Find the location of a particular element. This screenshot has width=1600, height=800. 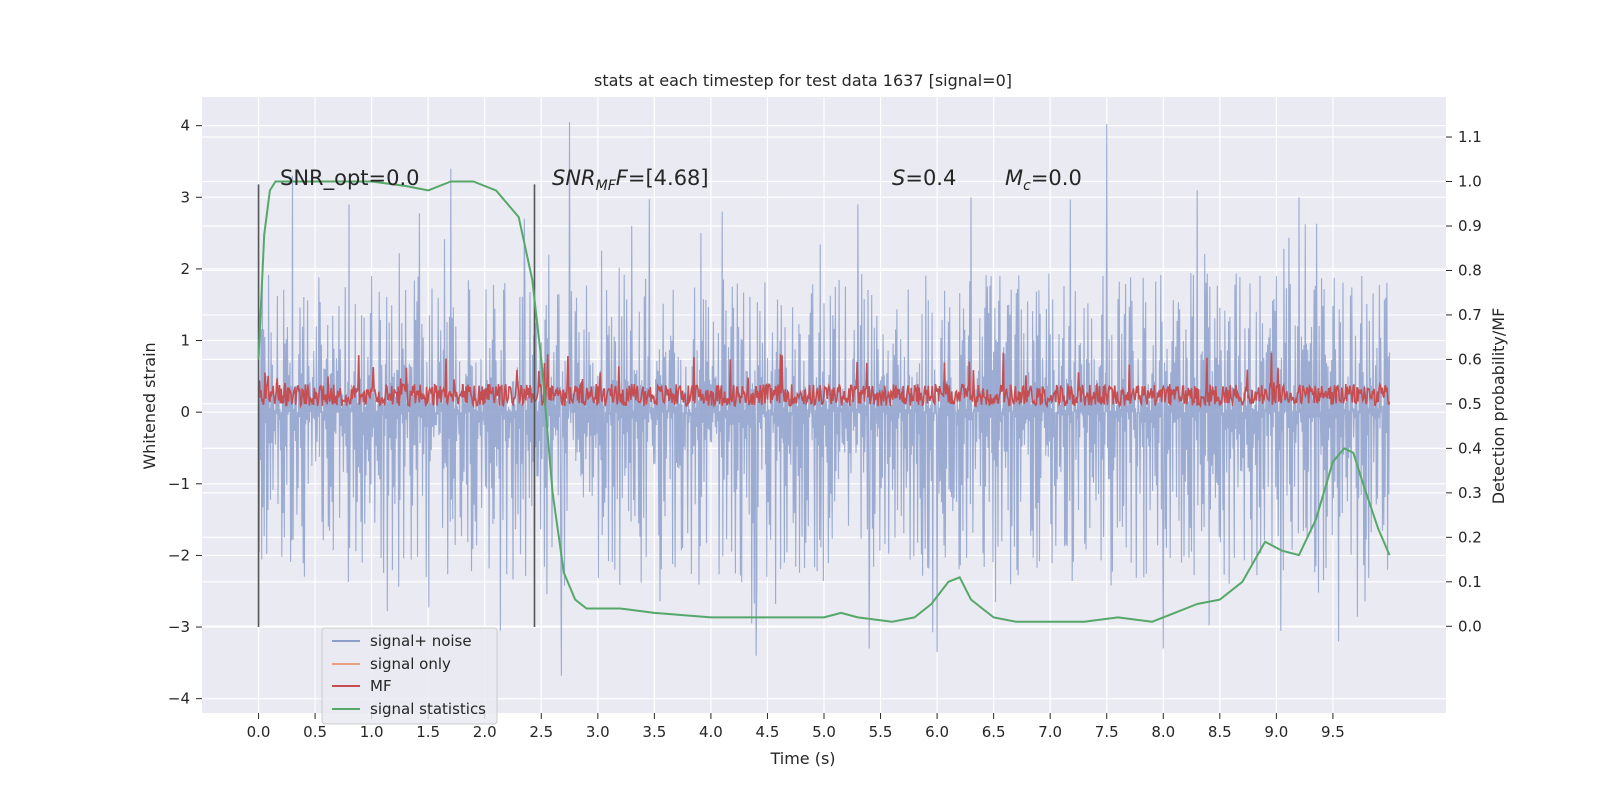

y2-tick-label: 0.5 is located at coordinates (1470, 404).